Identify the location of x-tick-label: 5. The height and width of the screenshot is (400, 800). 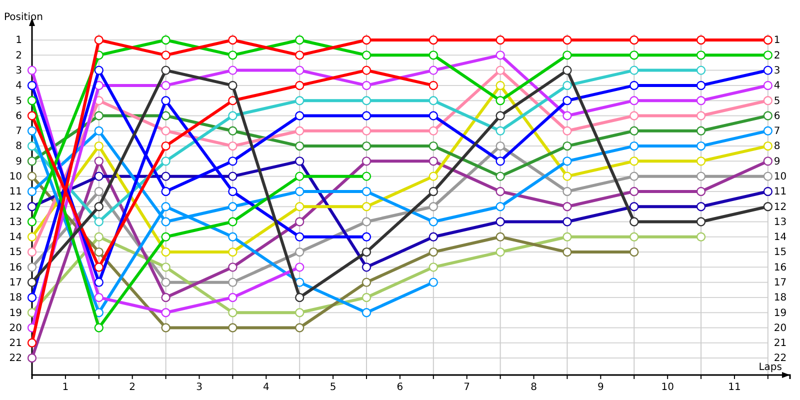
(333, 388).